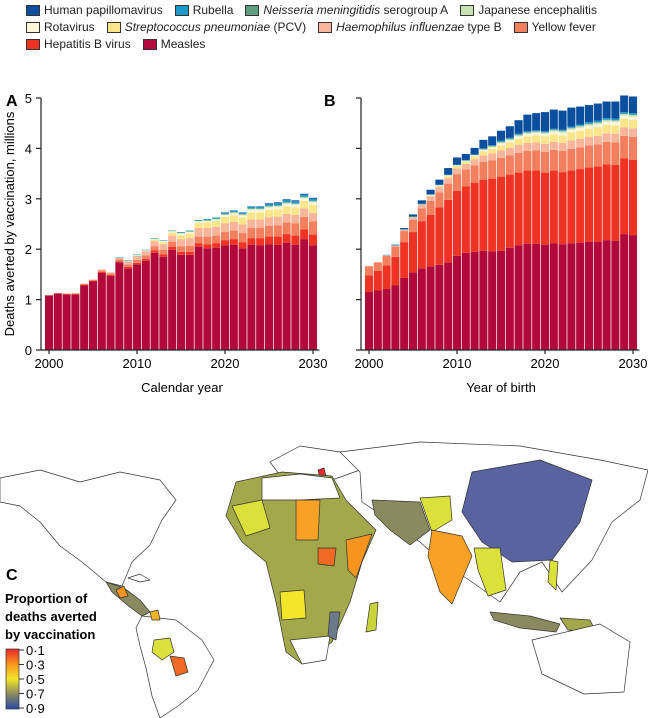 Image resolution: width=648 pixels, height=718 pixels. Describe the element at coordinates (154, 251) in the screenshot. I see `bar-hepb-2012` at that location.